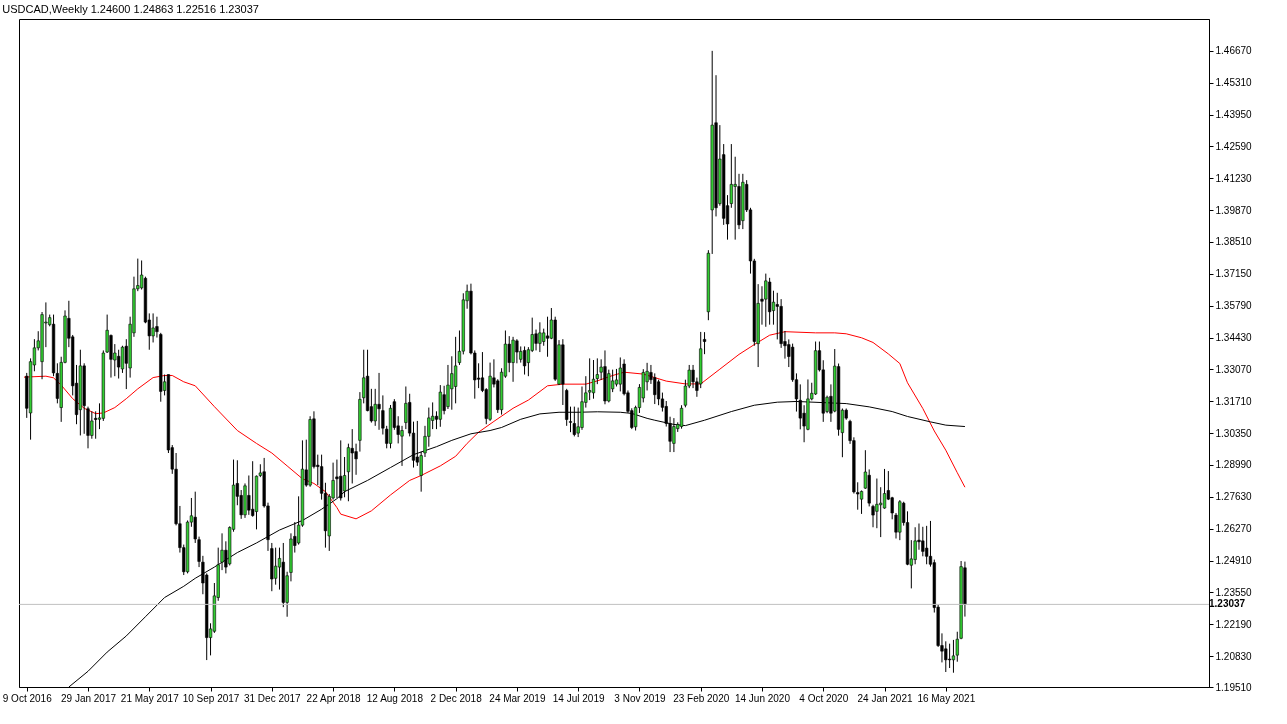  Describe the element at coordinates (1234, 624) in the screenshot. I see `y-tick-label: 1.22190` at that location.